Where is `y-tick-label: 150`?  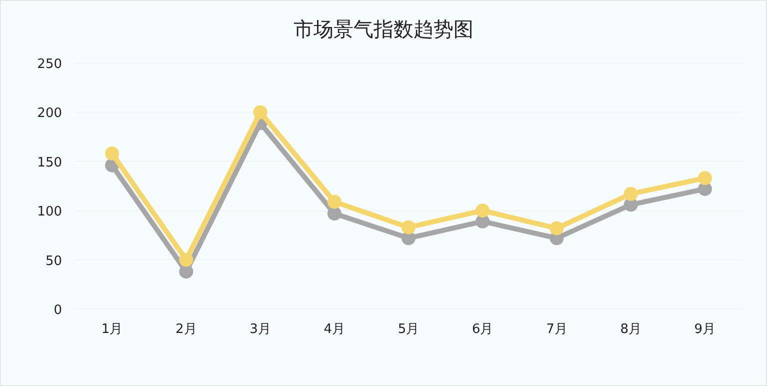
y-tick-label: 150 is located at coordinates (49, 162).